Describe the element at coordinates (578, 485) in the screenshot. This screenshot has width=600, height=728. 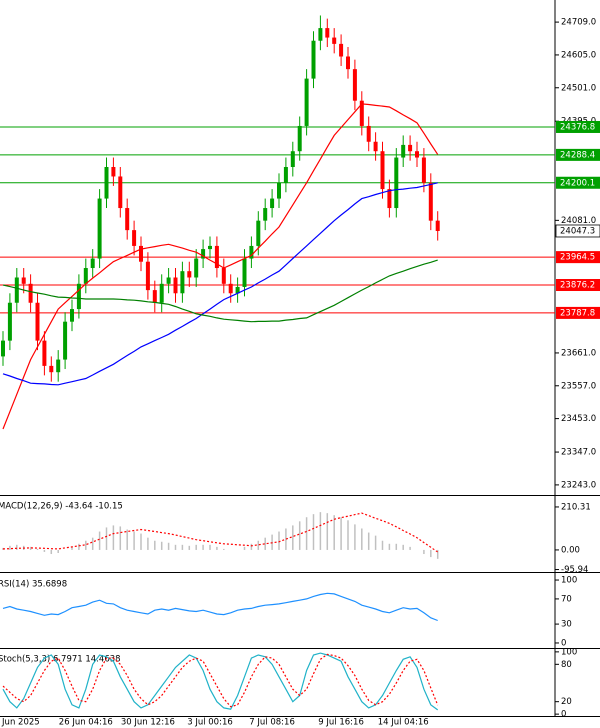
I see `y-tick-label: 23243.0` at that location.